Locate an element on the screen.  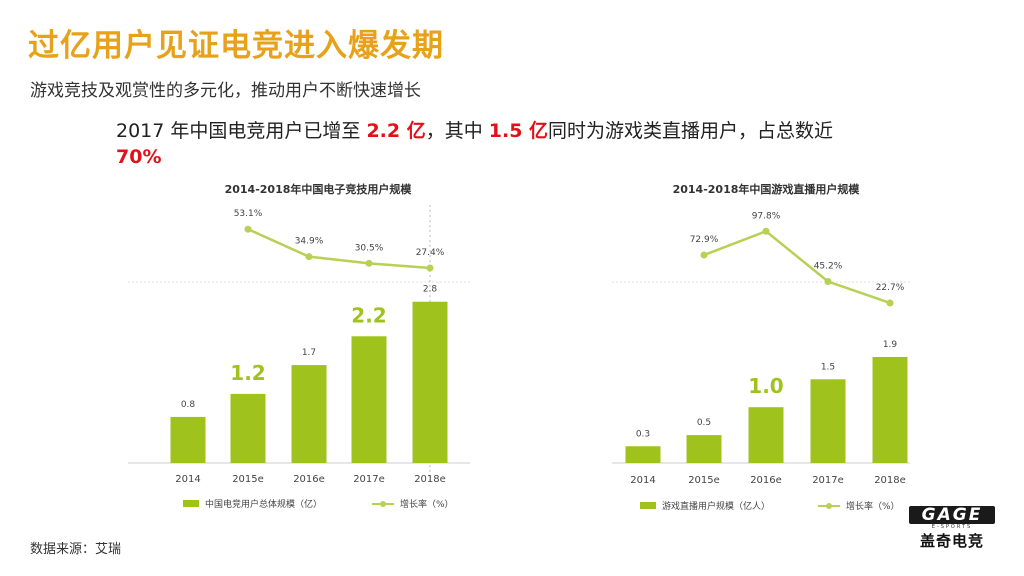
growth-label: 45.2% is located at coordinates (828, 267).